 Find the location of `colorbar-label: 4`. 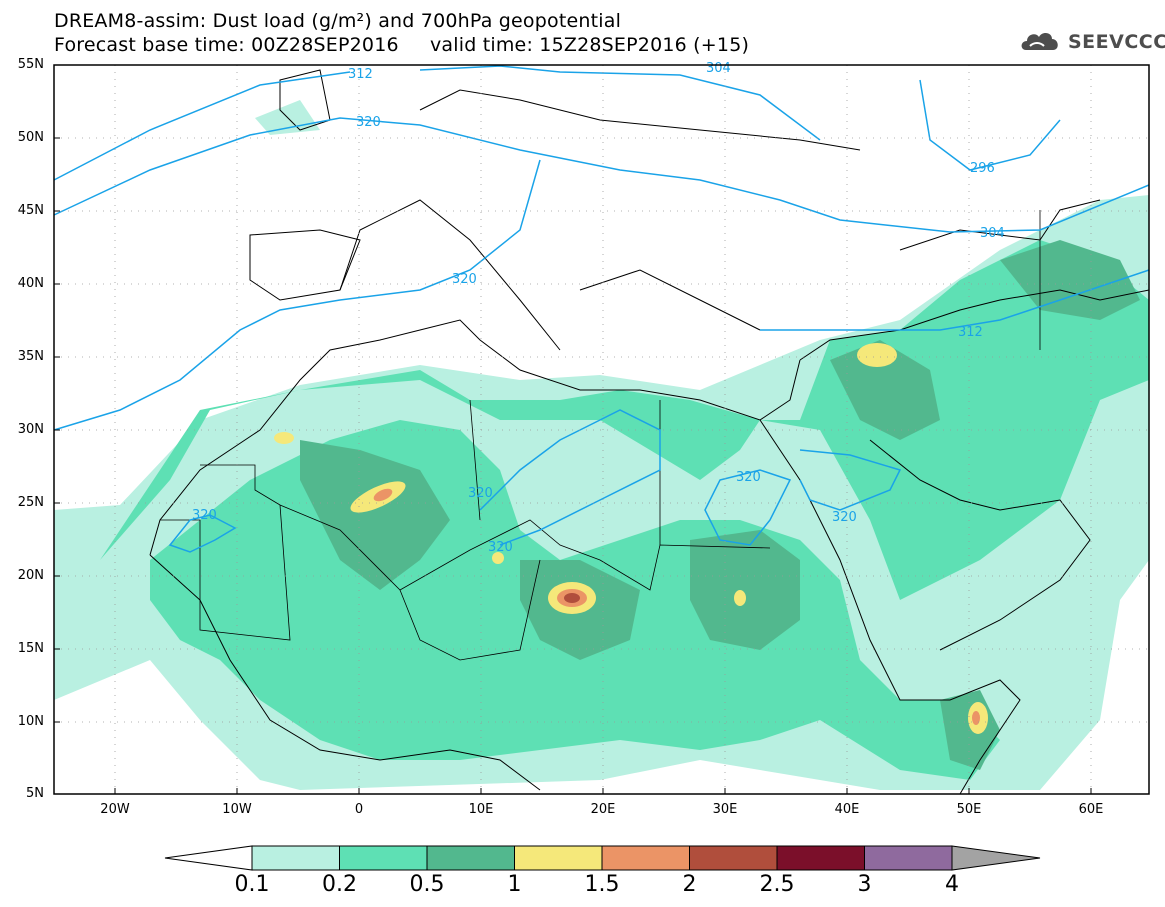

colorbar-label: 4 is located at coordinates (952, 884).